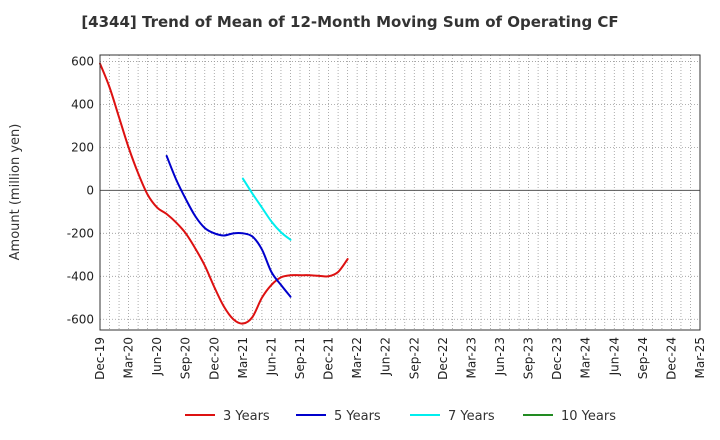 The image size is (720, 440). What do you see at coordinates (471, 357) in the screenshot?
I see `x-tick-label: Mar-23` at bounding box center [471, 357].